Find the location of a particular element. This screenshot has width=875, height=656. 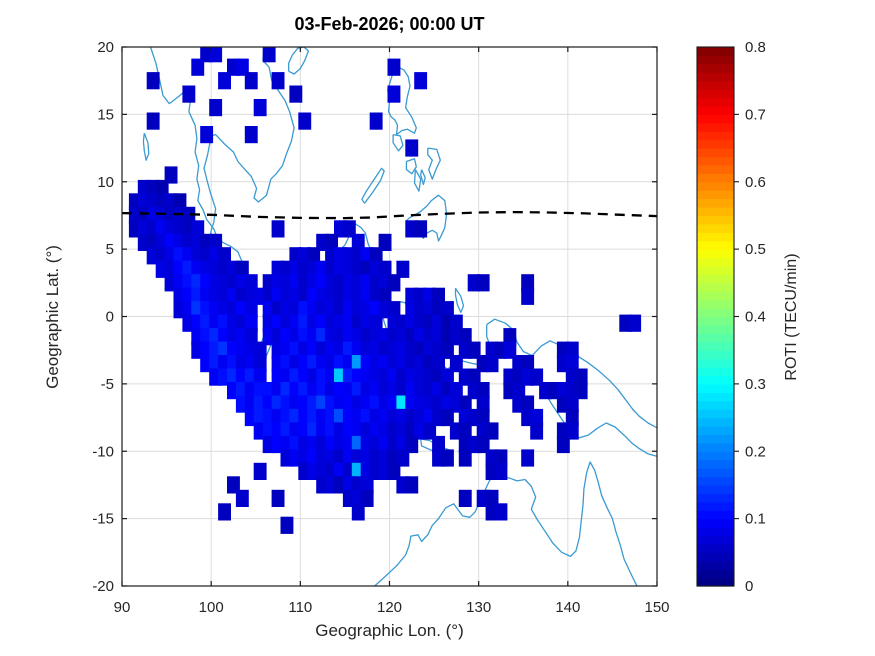

y-tick-label: -5 is located at coordinates (107, 384).